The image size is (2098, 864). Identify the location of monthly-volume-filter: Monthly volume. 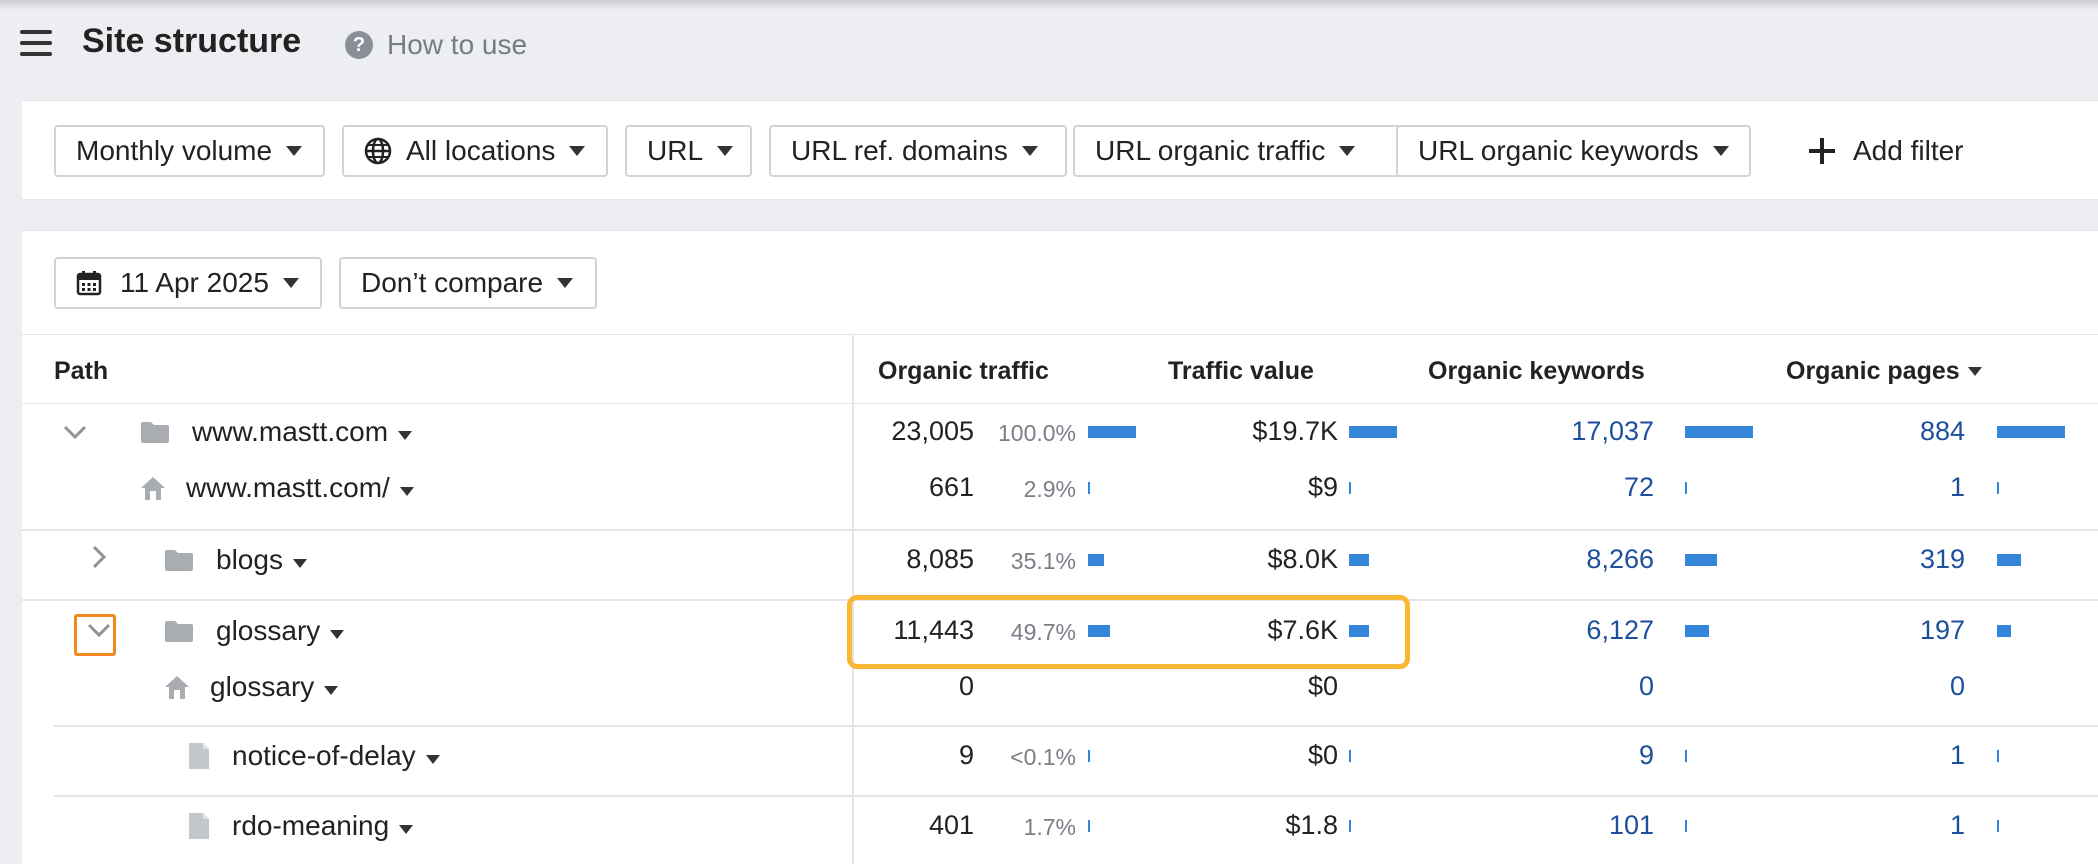
(189, 151).